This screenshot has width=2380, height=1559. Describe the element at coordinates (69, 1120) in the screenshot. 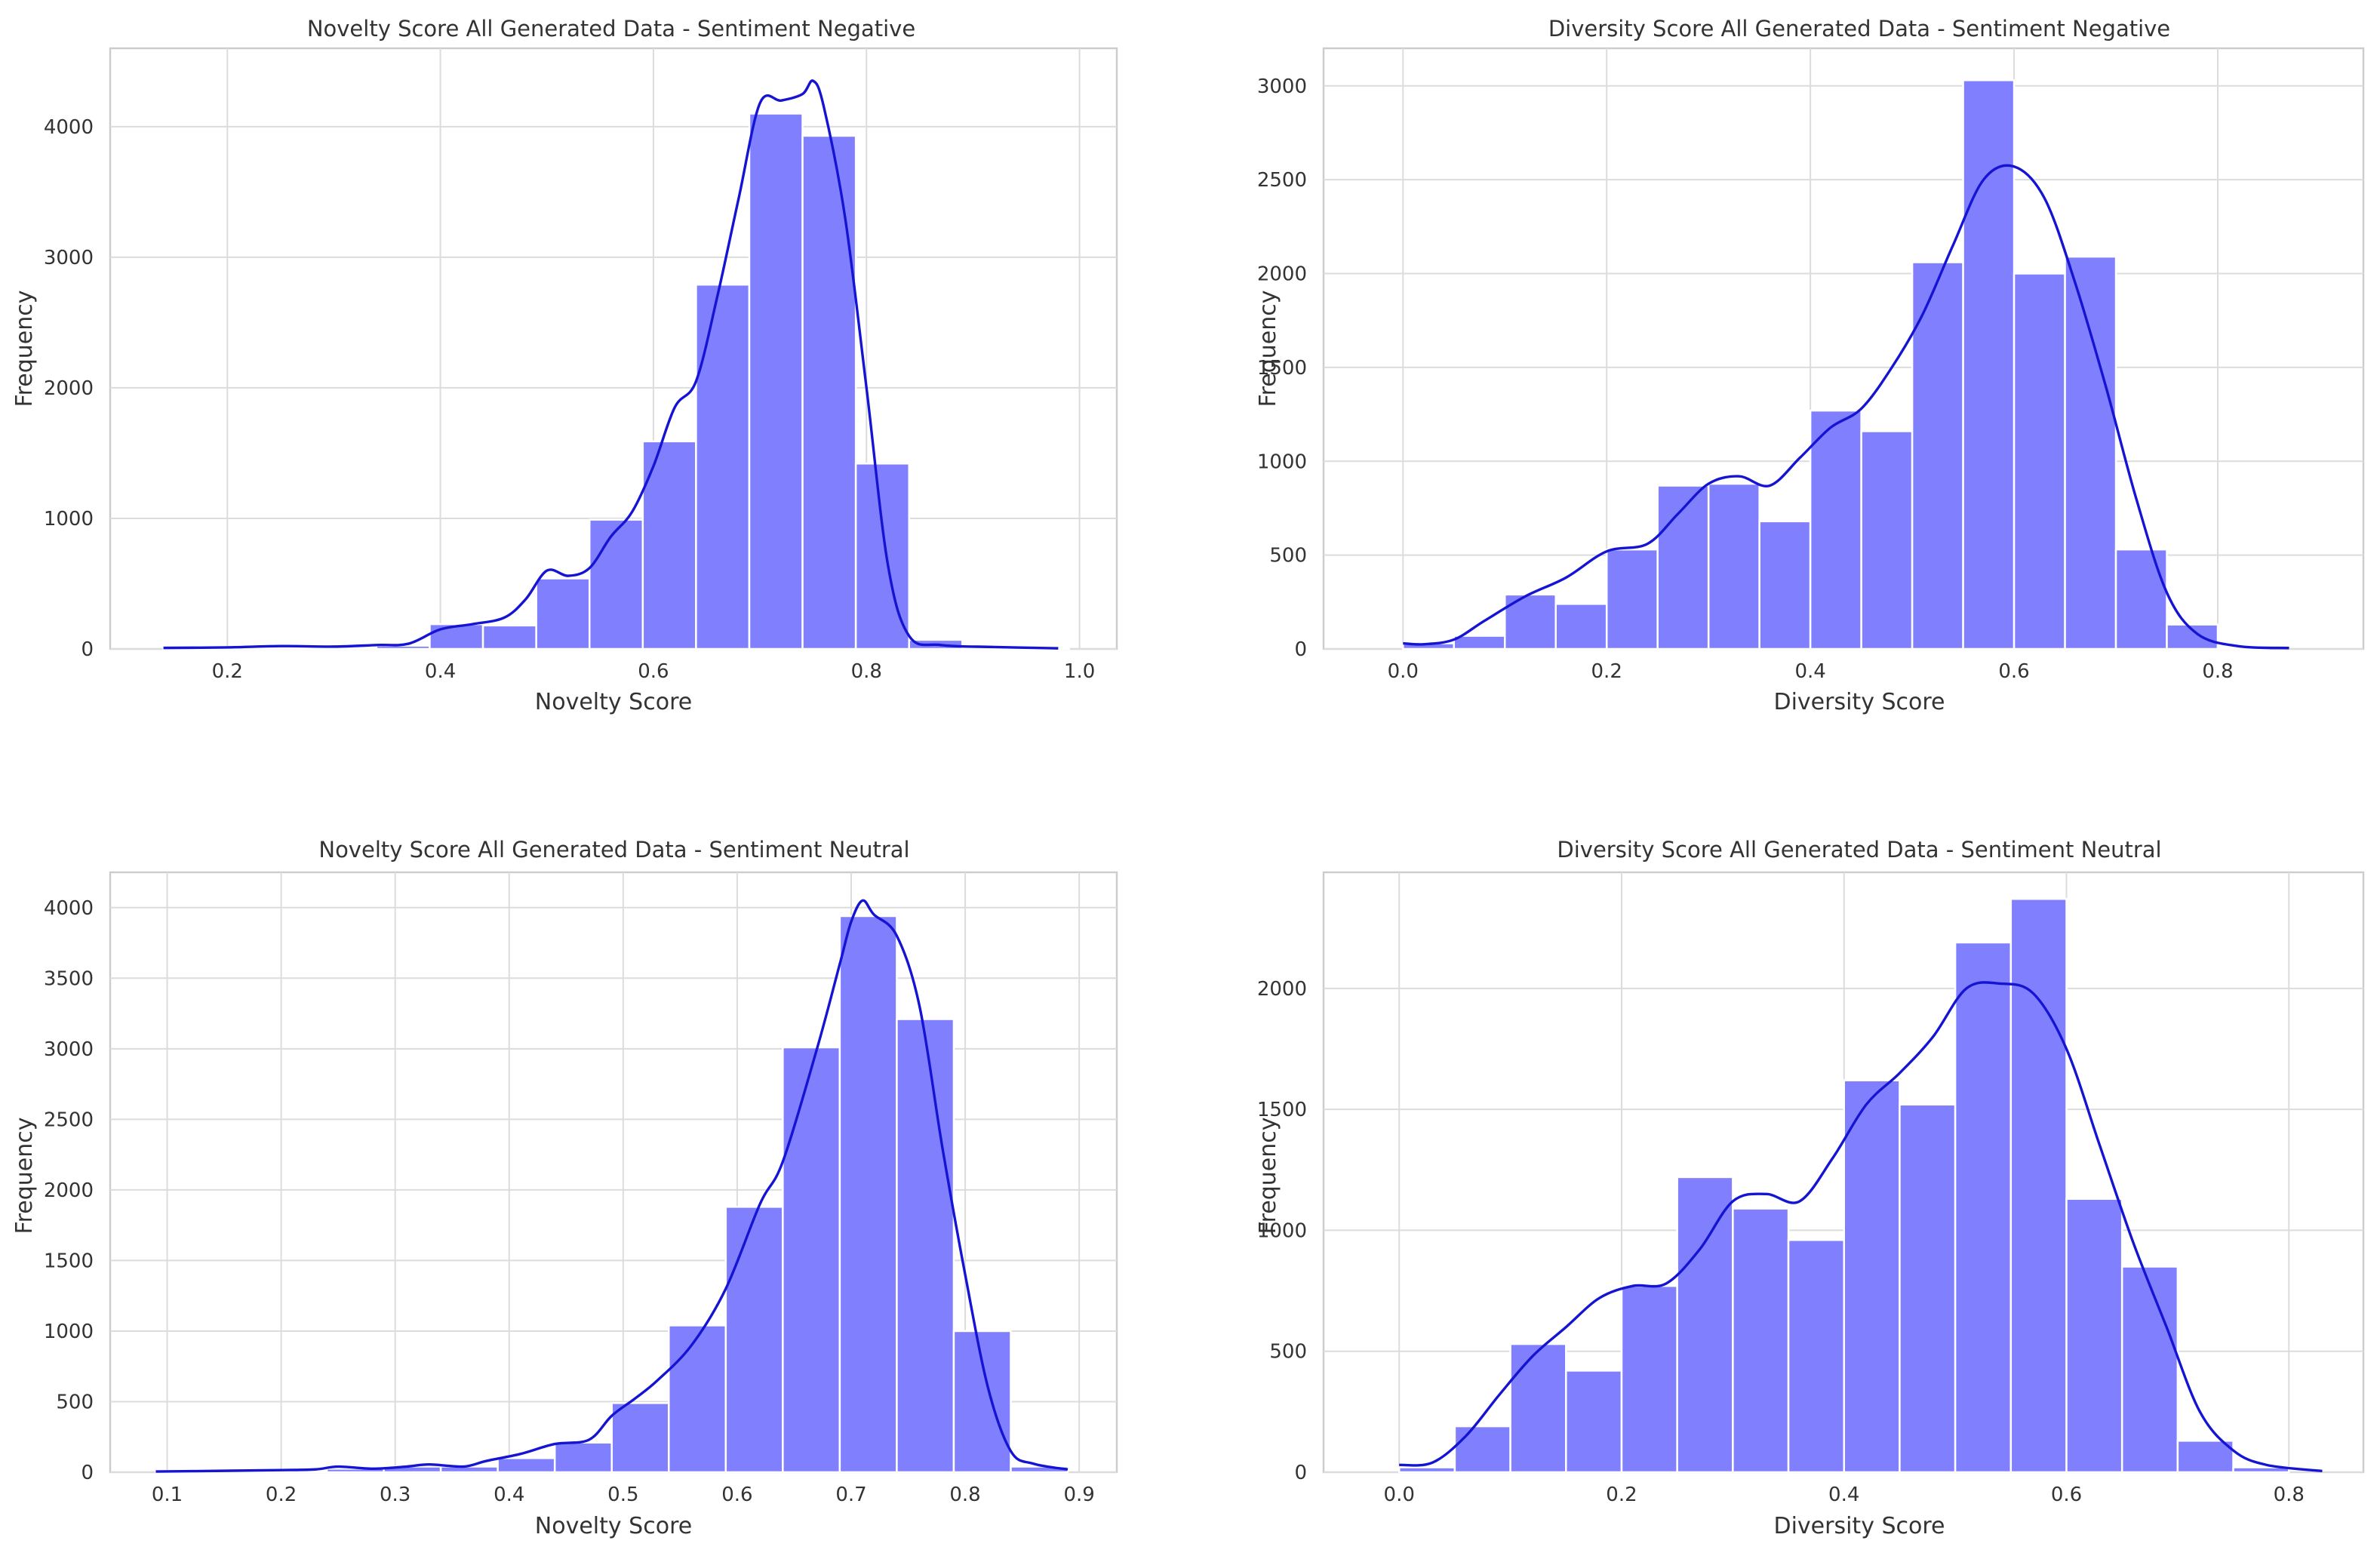

I see `y-tick-label: 2500` at that location.